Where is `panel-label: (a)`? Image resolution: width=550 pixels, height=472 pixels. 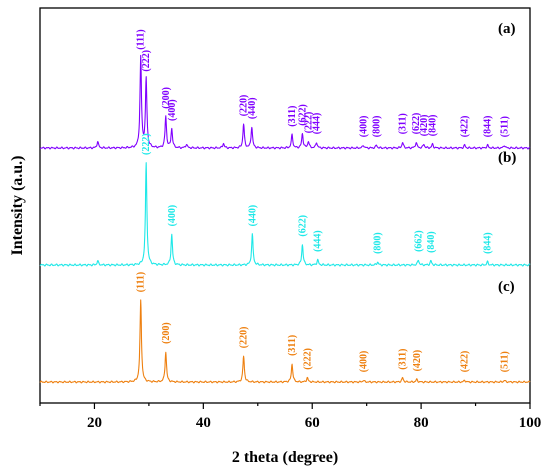 panel-label: (a) is located at coordinates (507, 29).